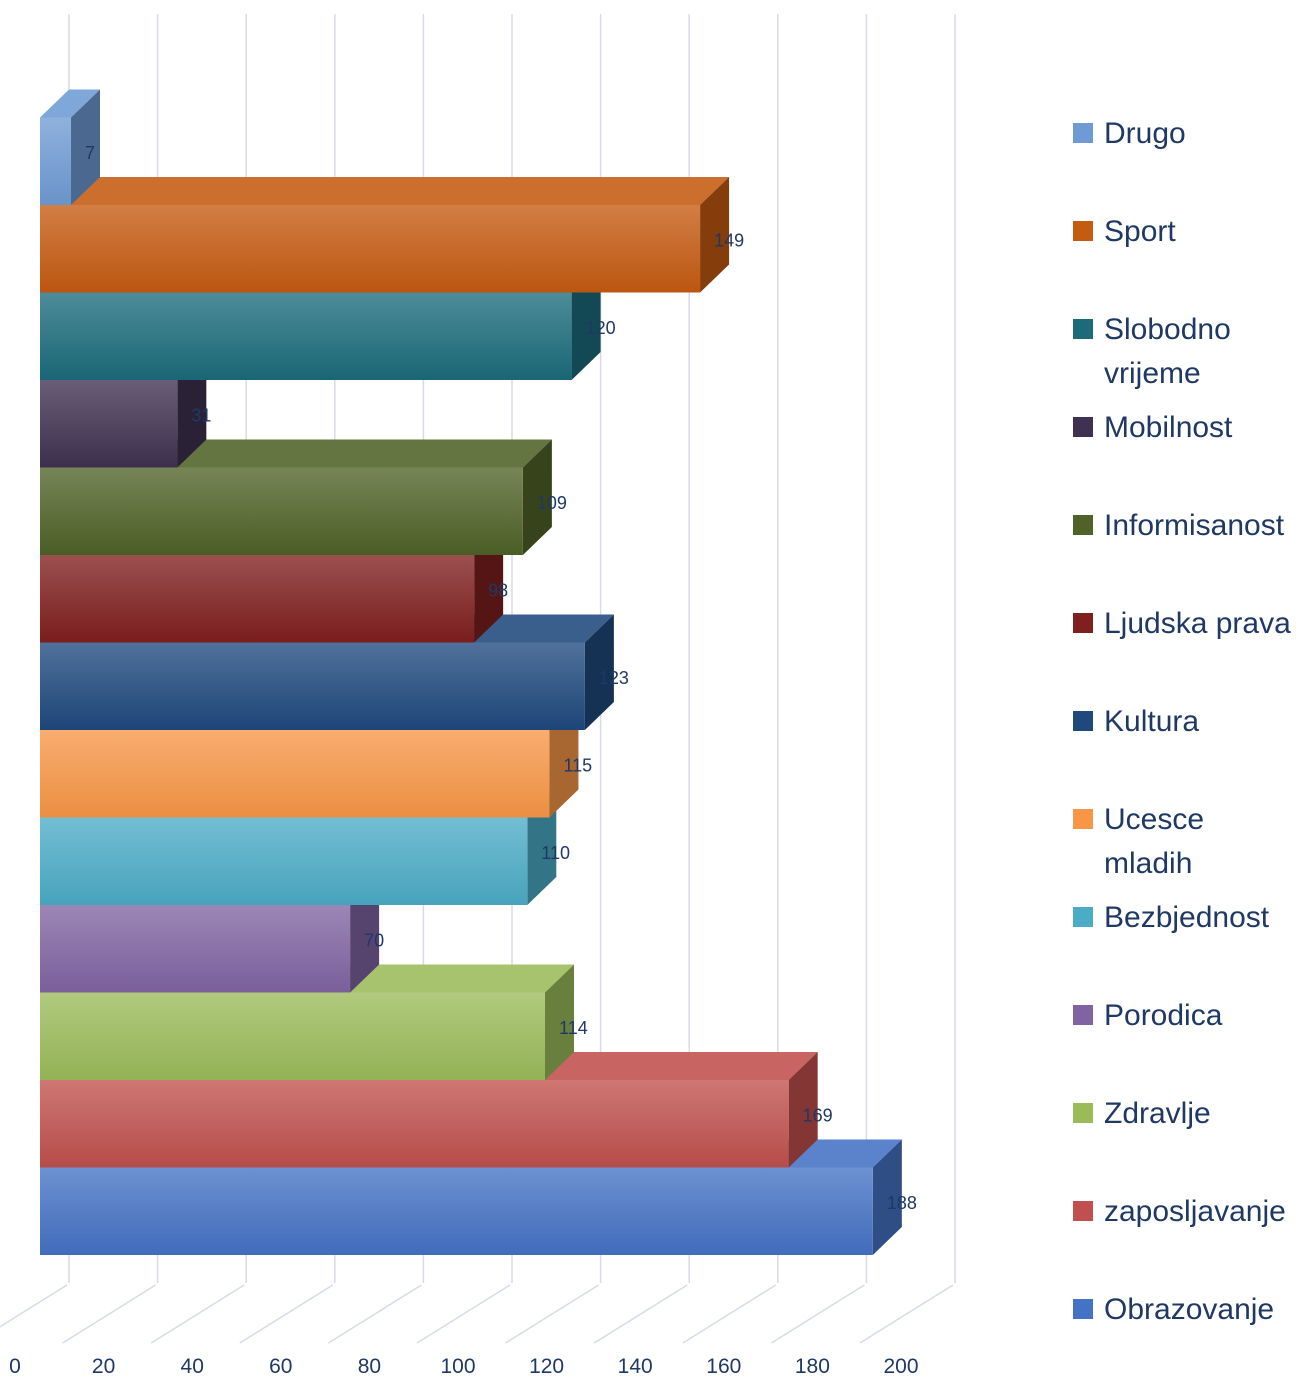  I want to click on legend-label: vrijeme, so click(1152, 373).